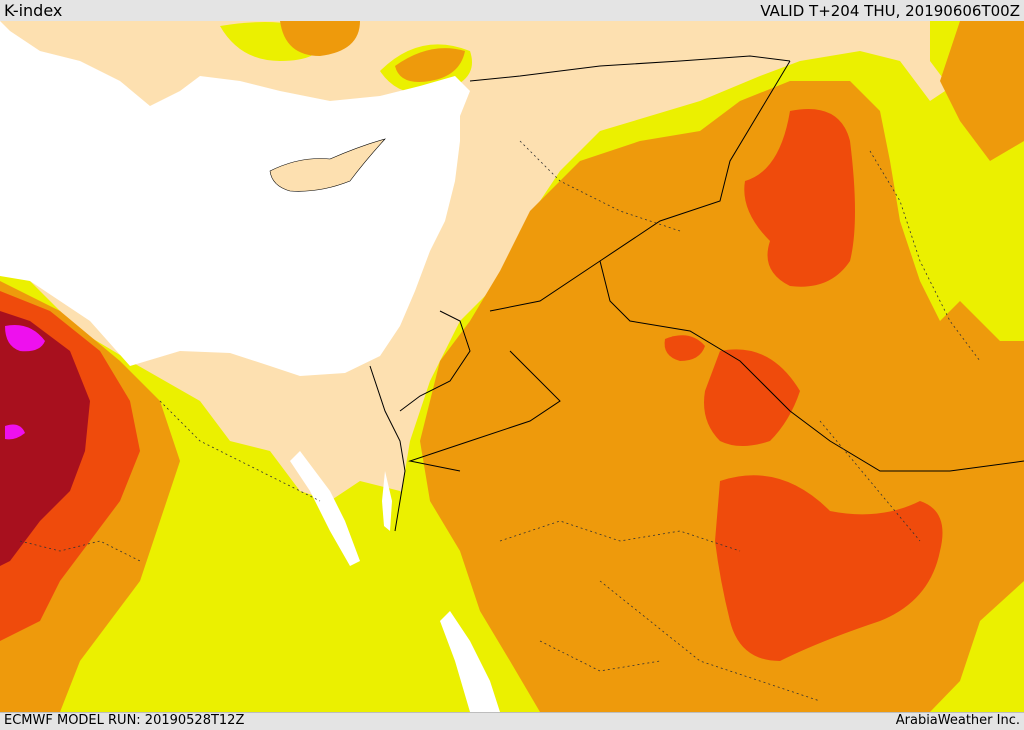 Image resolution: width=1024 pixels, height=730 pixels. Describe the element at coordinates (470, 661) in the screenshot. I see `red-sea` at that location.